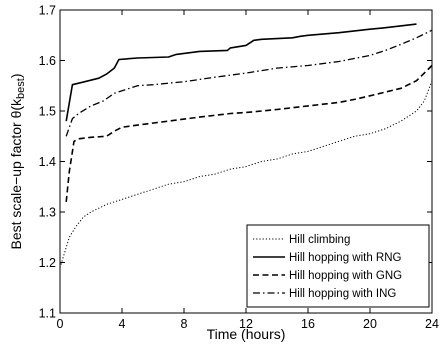 Image resolution: width=441 pixels, height=345 pixels. Describe the element at coordinates (342, 294) in the screenshot. I see `legend-label: Hill hopping with ING` at that location.